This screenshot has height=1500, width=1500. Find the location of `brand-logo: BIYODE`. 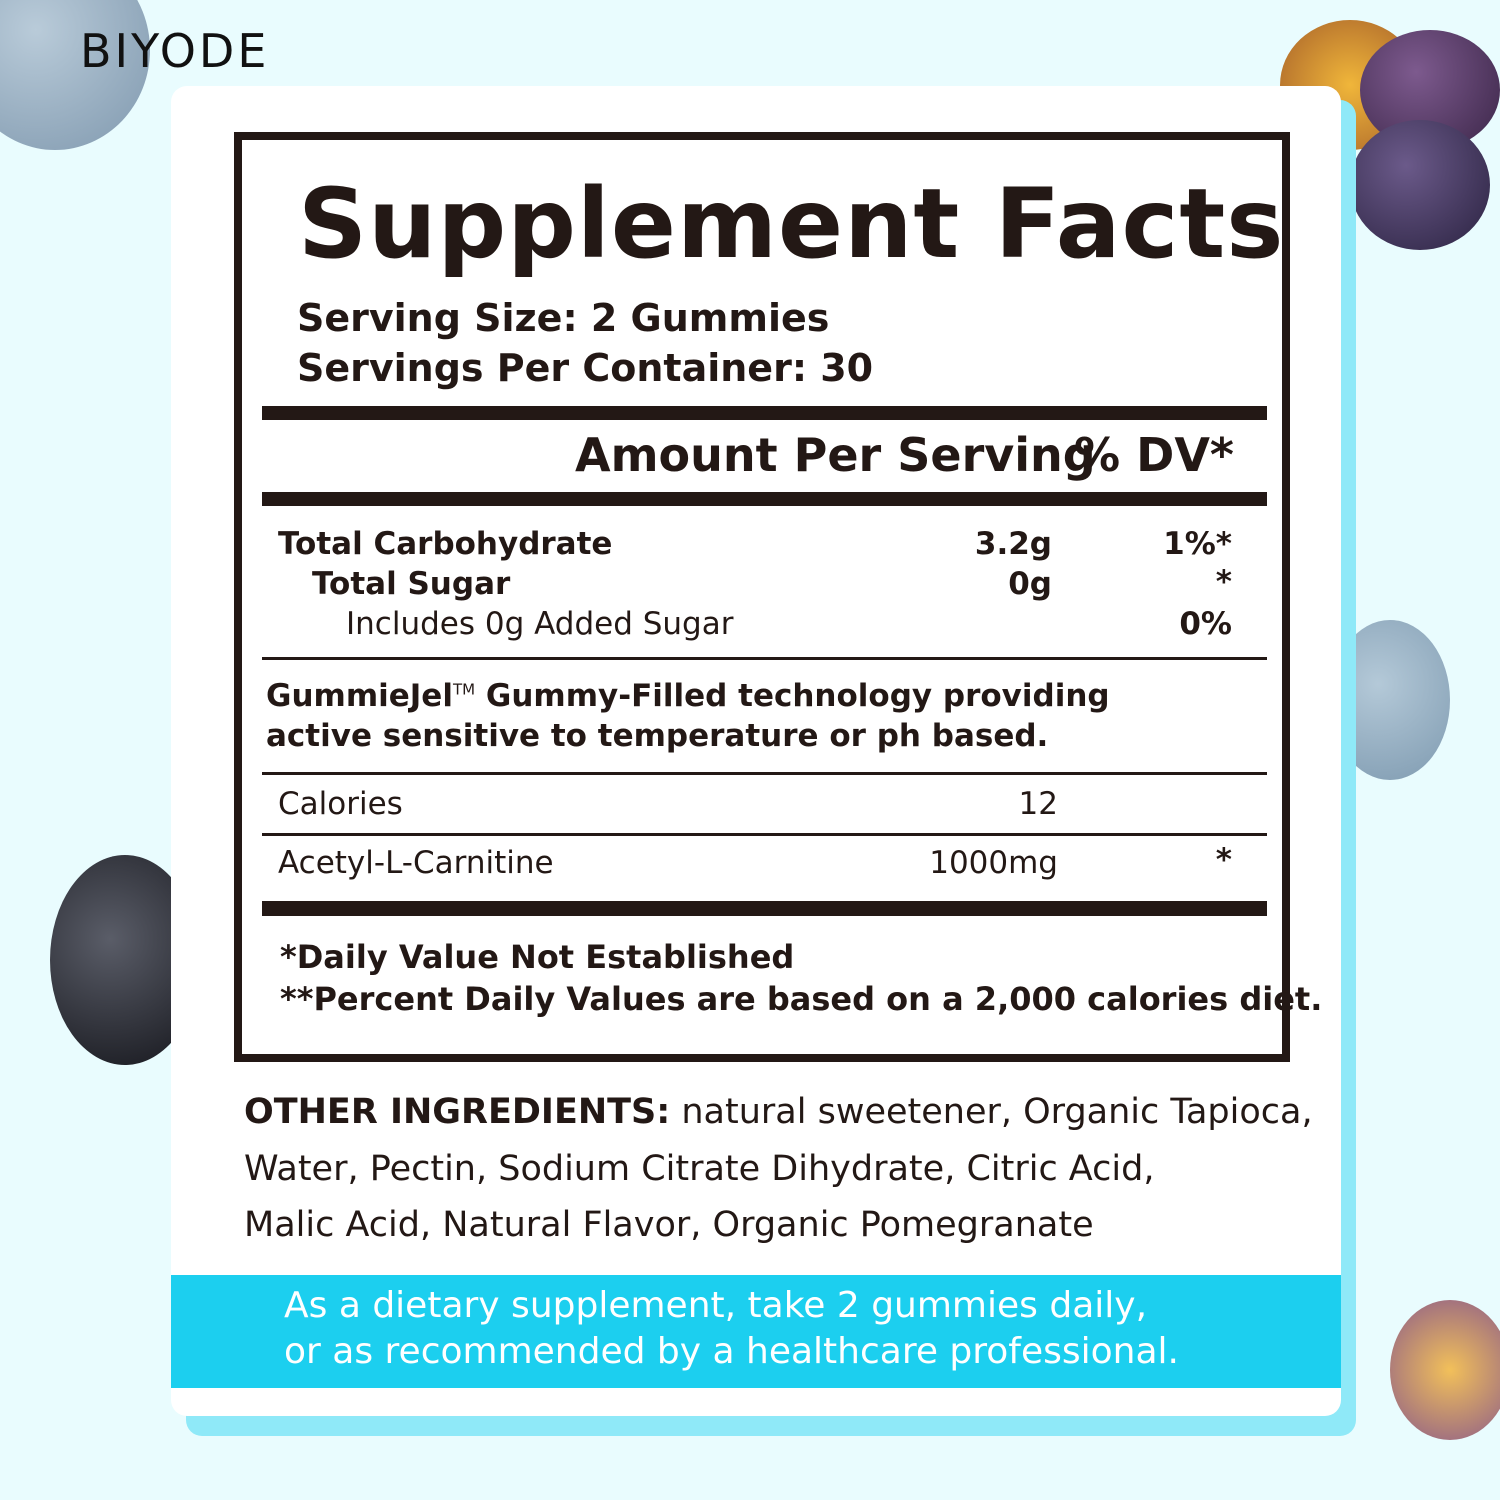

brand-logo: BIYODE is located at coordinates (175, 51).